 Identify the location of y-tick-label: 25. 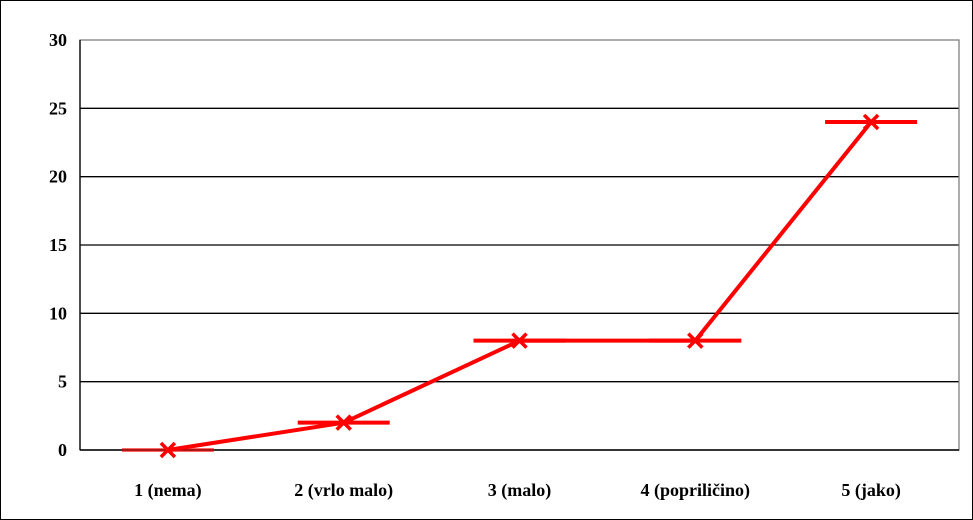
(58, 108).